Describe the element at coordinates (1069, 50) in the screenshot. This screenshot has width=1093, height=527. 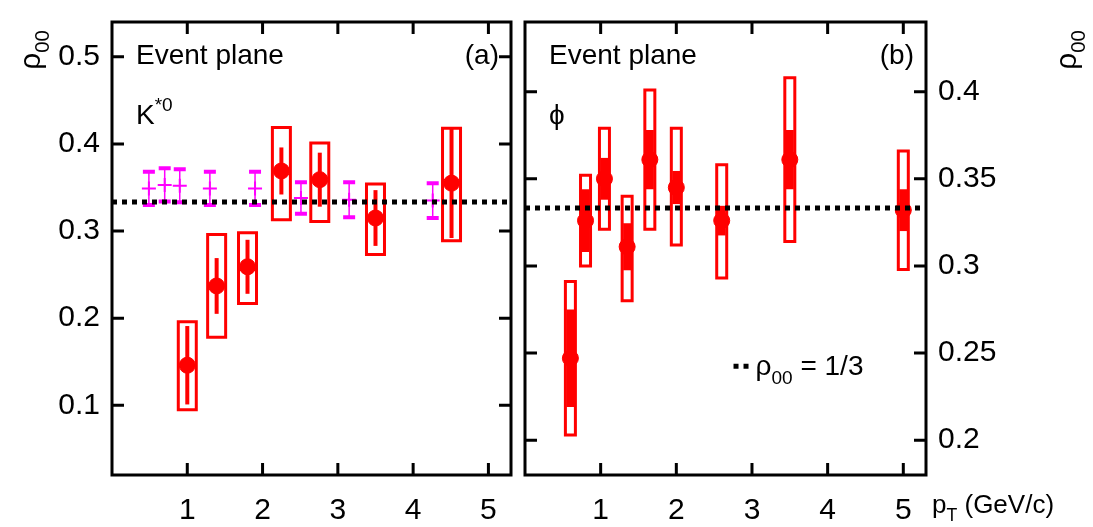
I see `y2-axis-title: ρ00` at that location.